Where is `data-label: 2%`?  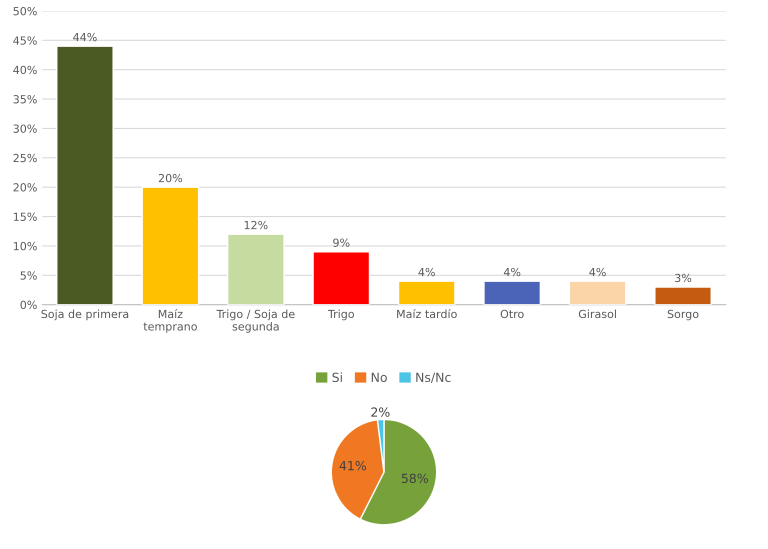 data-label: 2% is located at coordinates (380, 412).